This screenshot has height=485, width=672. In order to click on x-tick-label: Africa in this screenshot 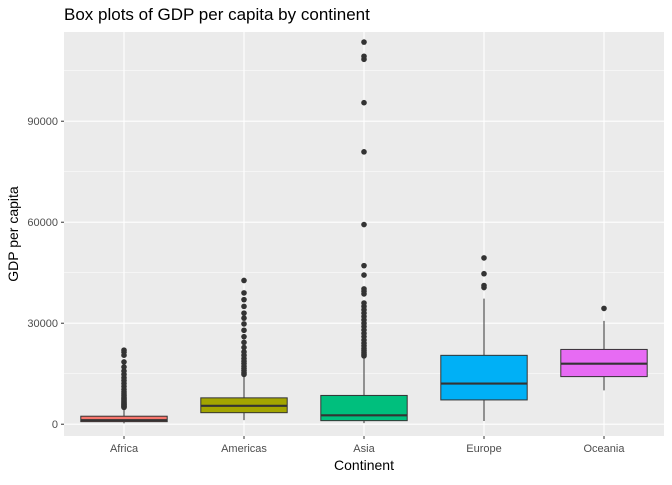, I will do `click(124, 449)`.